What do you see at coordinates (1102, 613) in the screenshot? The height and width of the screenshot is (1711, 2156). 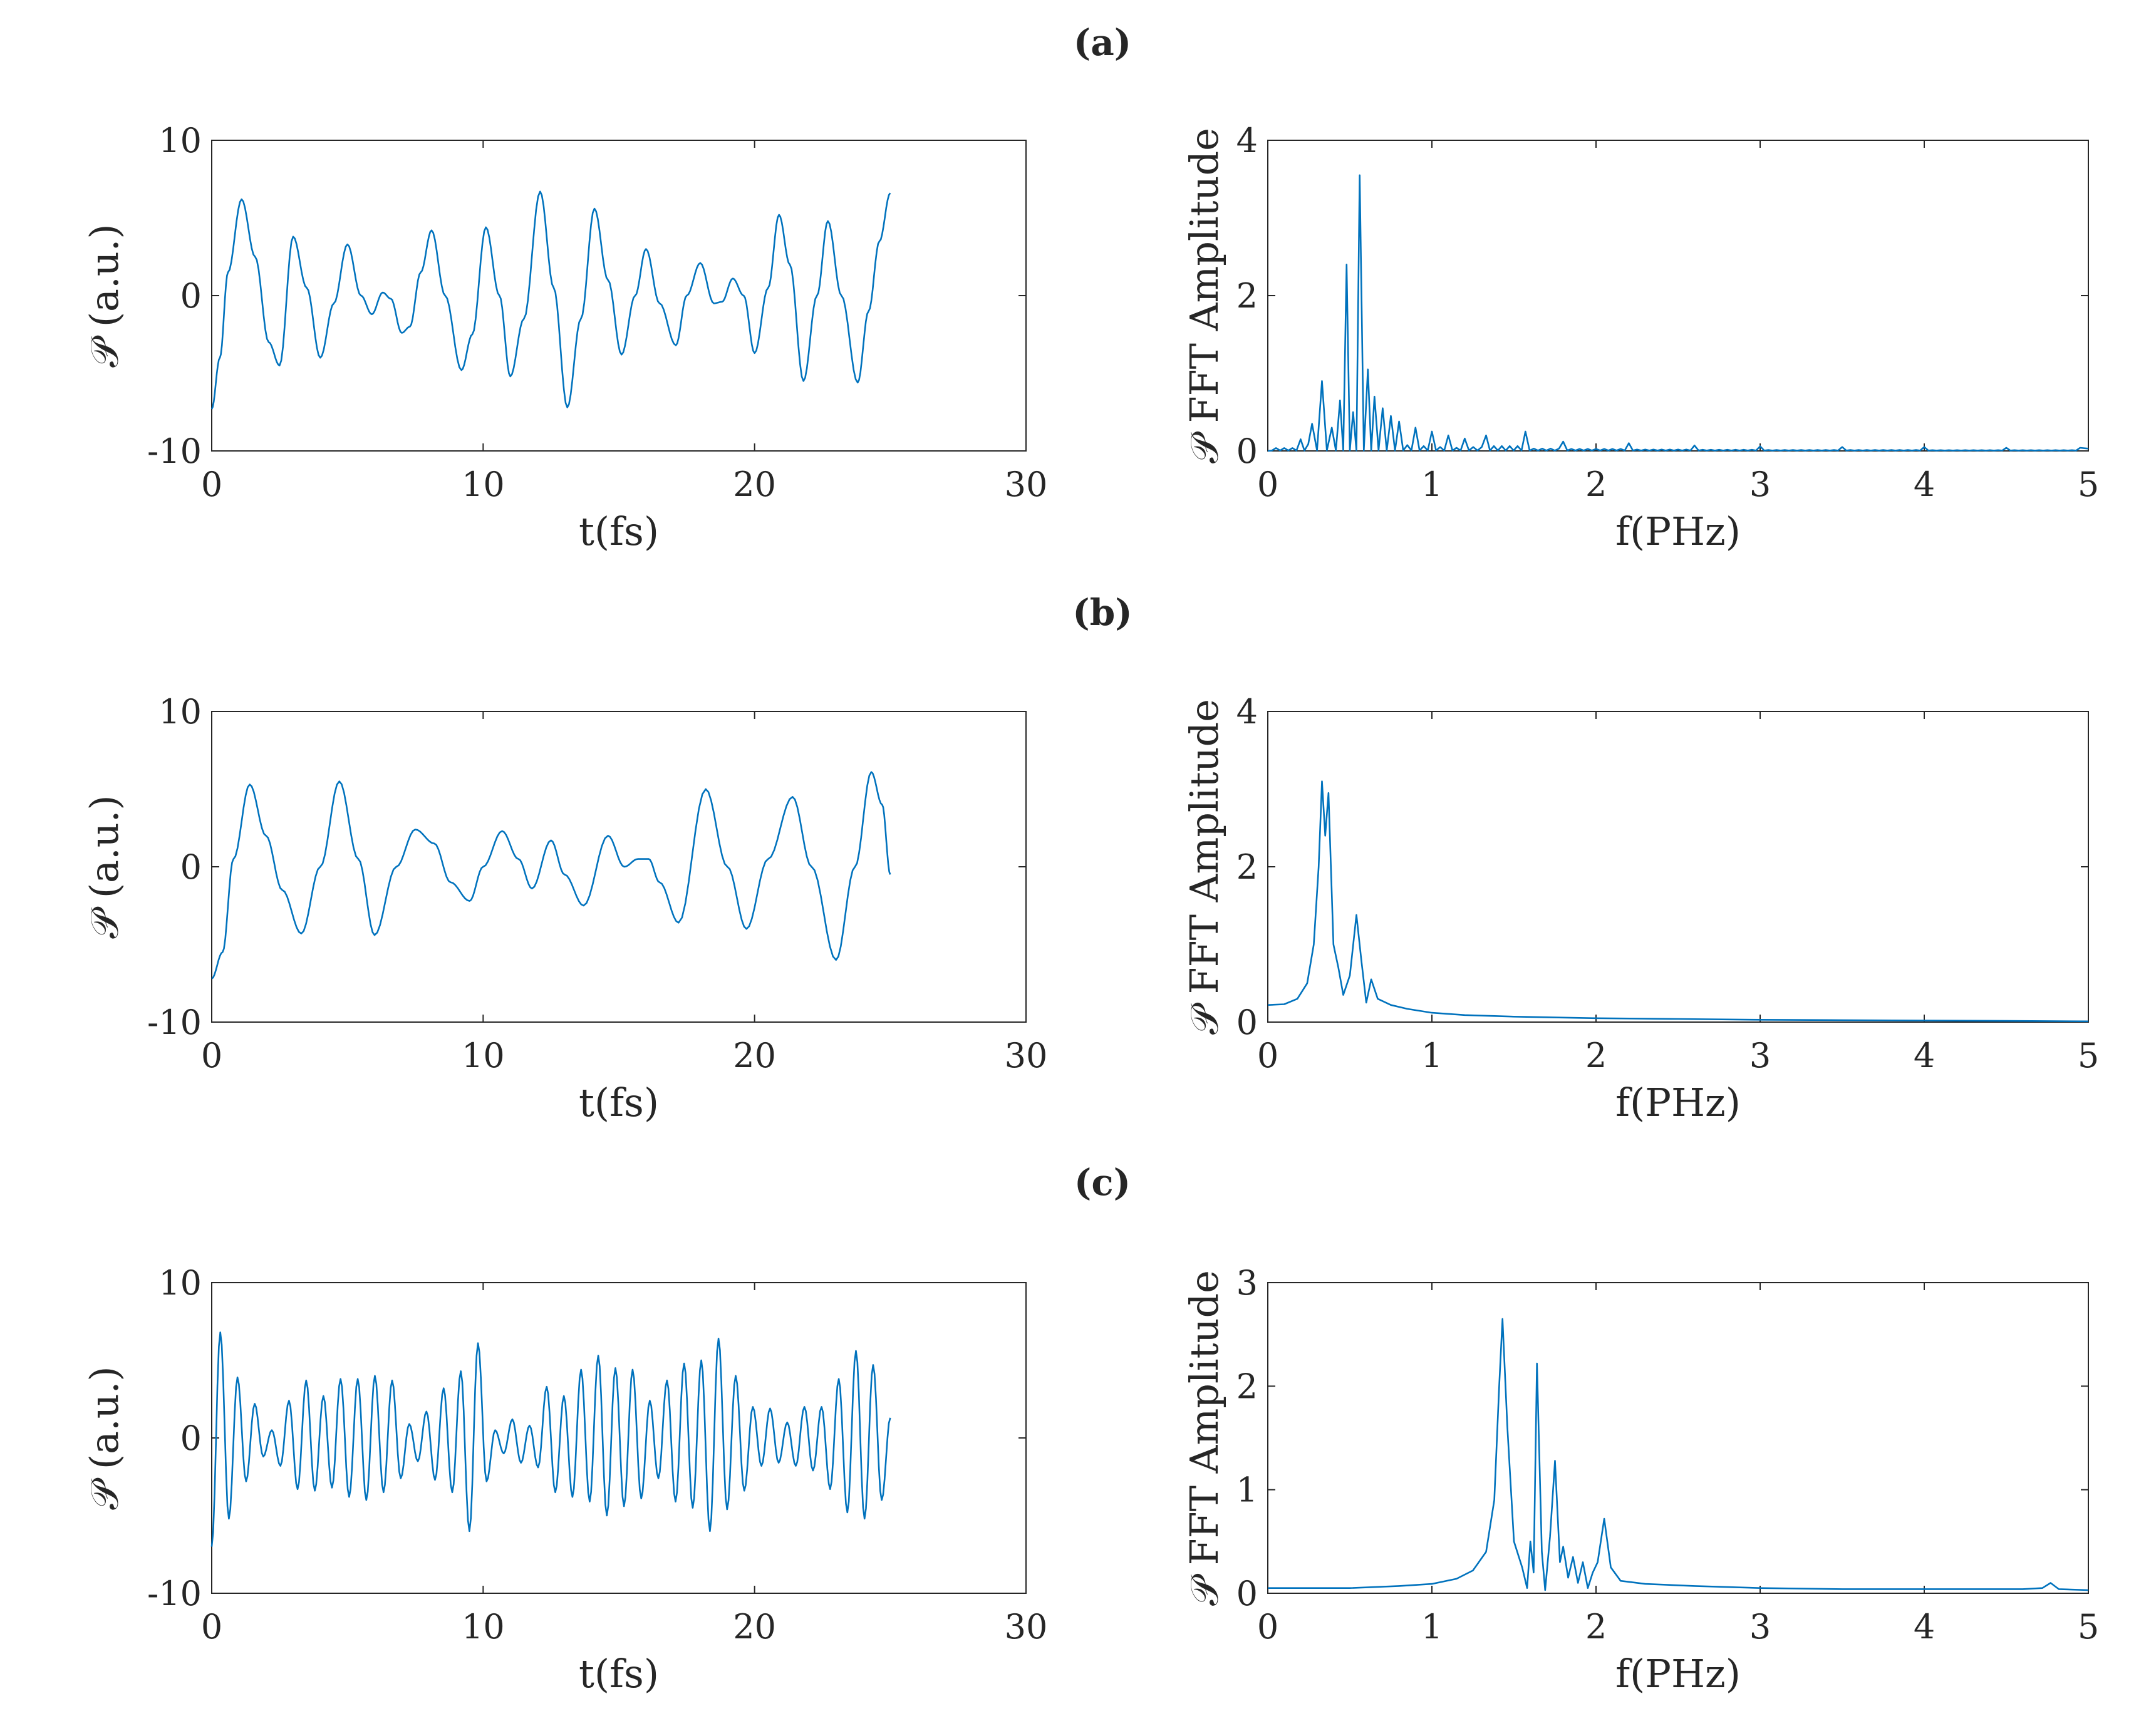 I see `panel-label-b: (b)` at bounding box center [1102, 613].